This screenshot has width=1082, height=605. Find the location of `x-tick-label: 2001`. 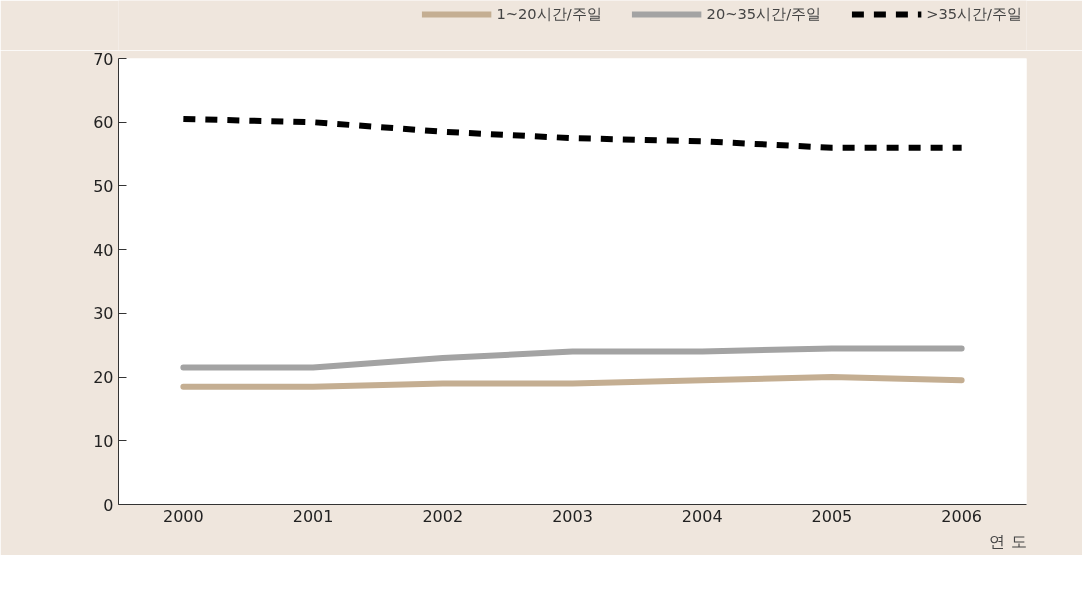

x-tick-label: 2001 is located at coordinates (313, 516).